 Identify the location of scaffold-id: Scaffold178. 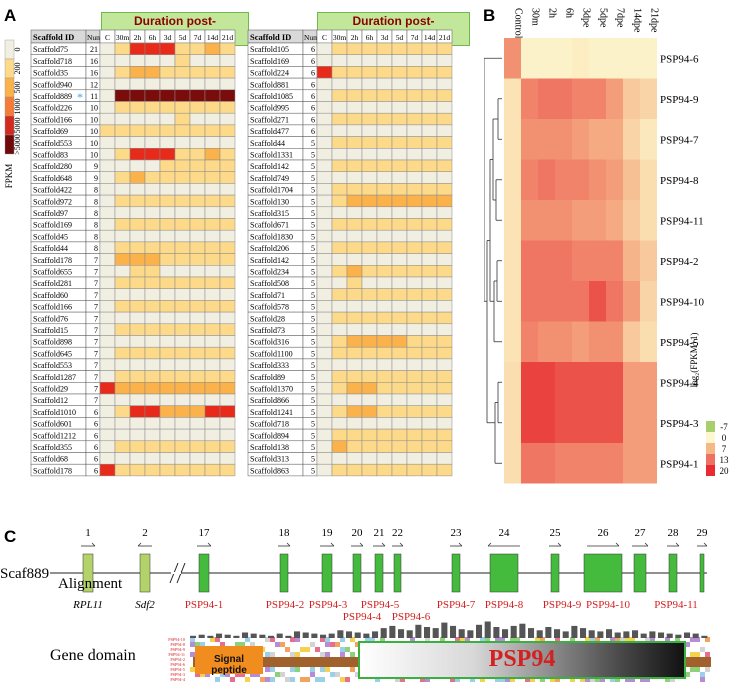
(52, 260).